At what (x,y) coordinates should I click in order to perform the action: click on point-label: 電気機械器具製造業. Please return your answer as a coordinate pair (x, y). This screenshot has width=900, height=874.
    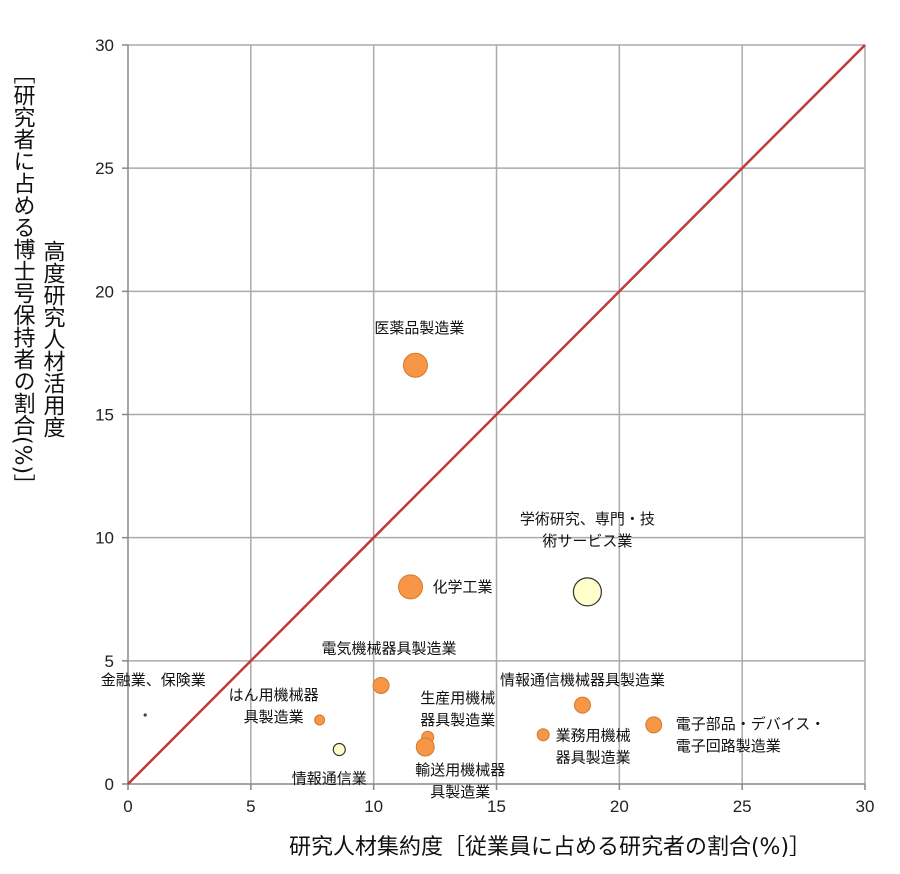
    Looking at the image, I should click on (389, 648).